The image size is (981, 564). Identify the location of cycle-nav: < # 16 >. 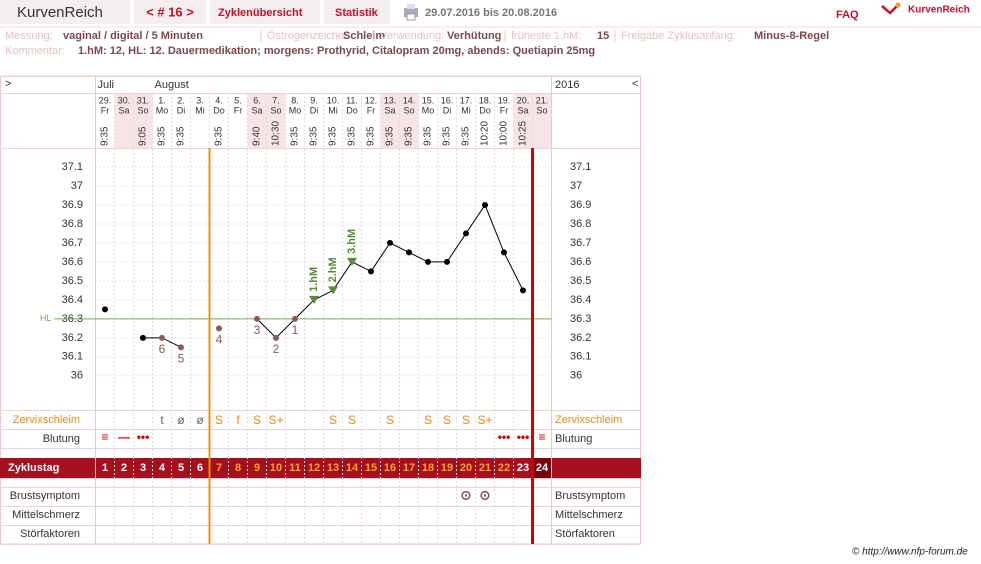
(170, 11).